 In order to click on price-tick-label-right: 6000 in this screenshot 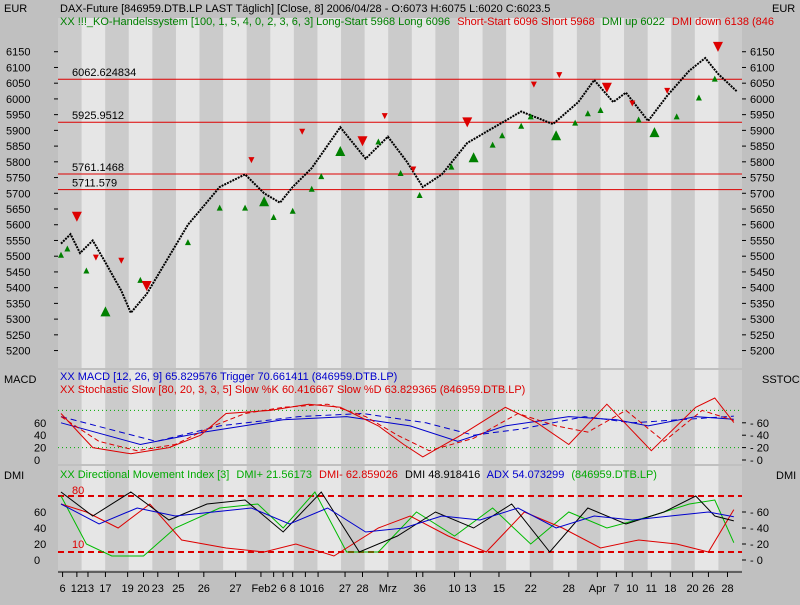, I will do `click(762, 100)`.